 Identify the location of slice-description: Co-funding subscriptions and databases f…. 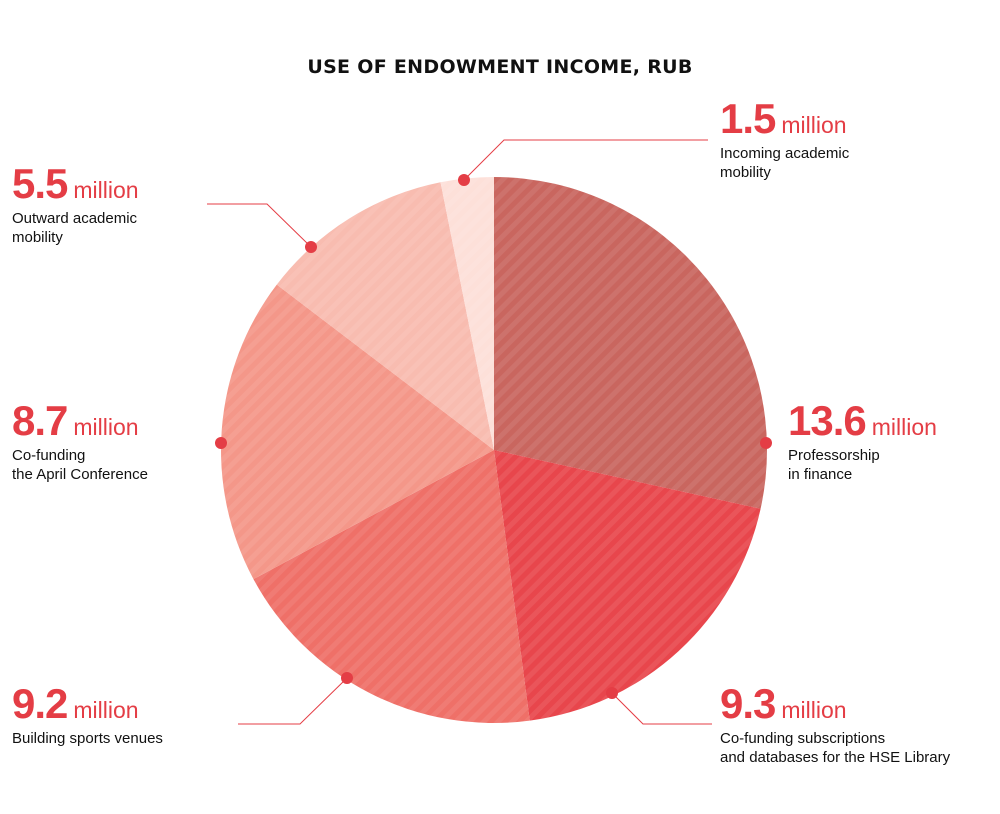
(835, 748).